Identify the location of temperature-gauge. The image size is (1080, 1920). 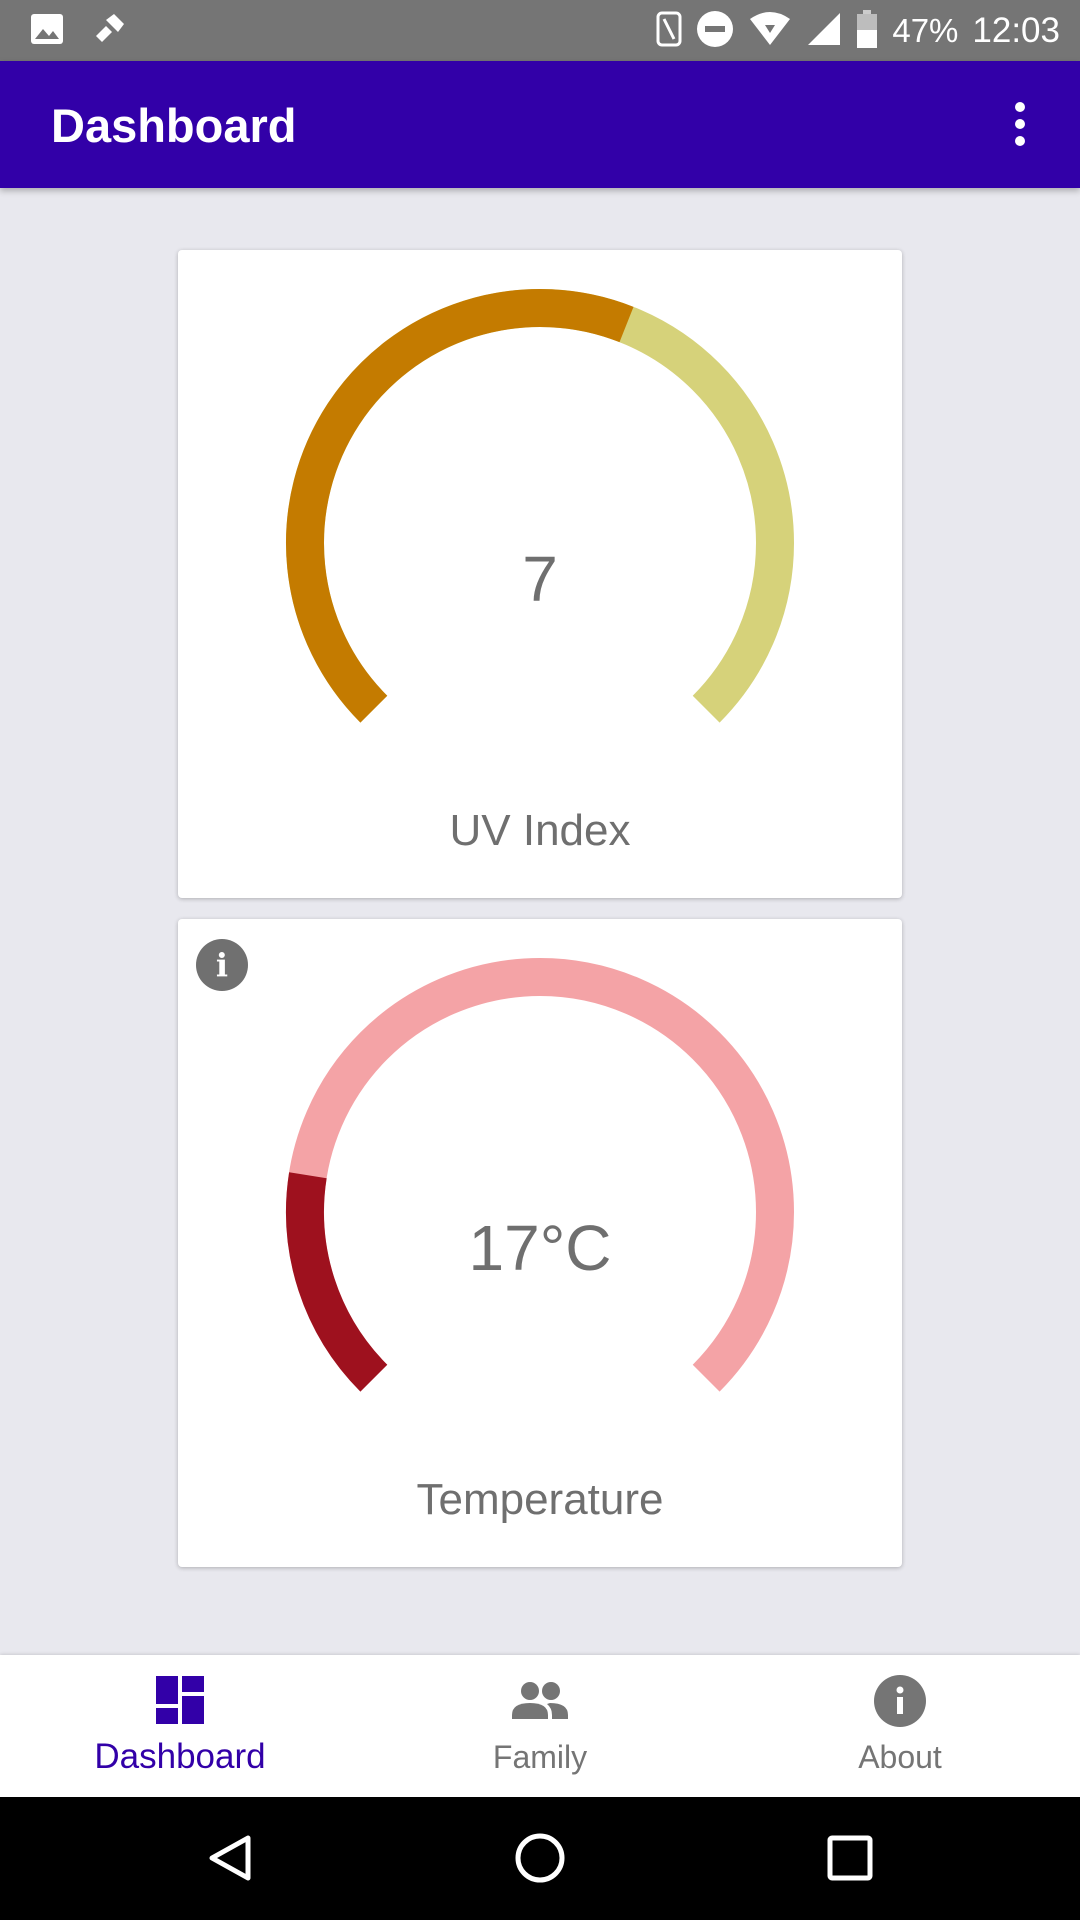
(540, 1175).